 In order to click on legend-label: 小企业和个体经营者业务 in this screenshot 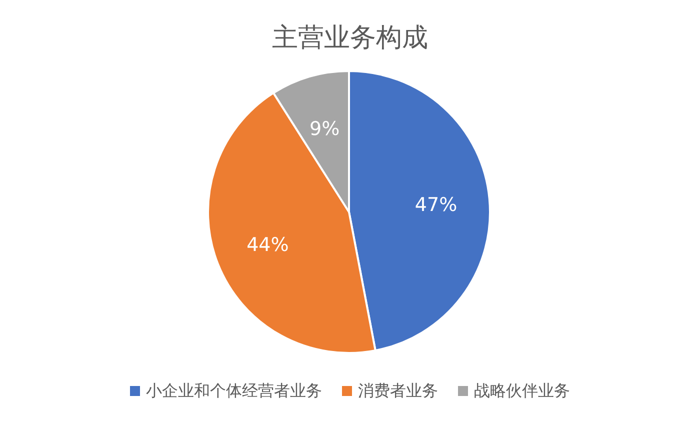, I will do `click(234, 390)`.